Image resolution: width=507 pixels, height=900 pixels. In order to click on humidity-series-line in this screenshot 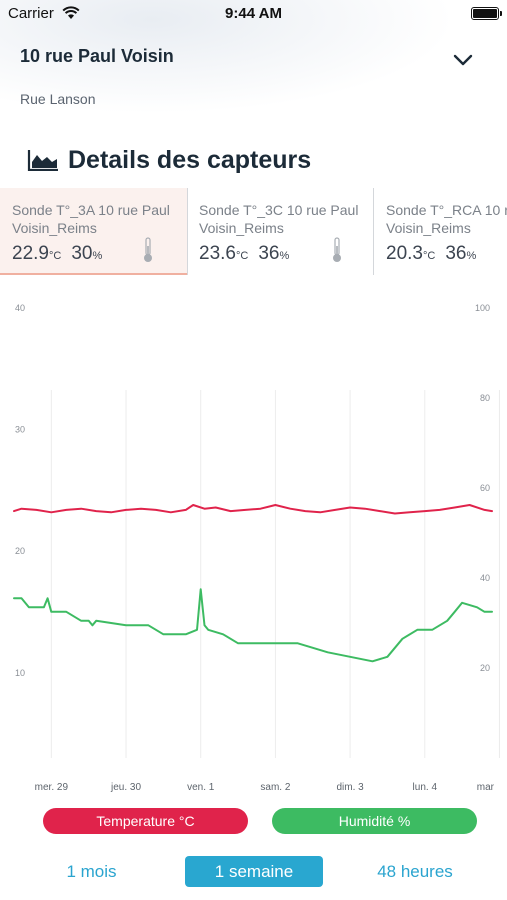, I will do `click(253, 625)`.